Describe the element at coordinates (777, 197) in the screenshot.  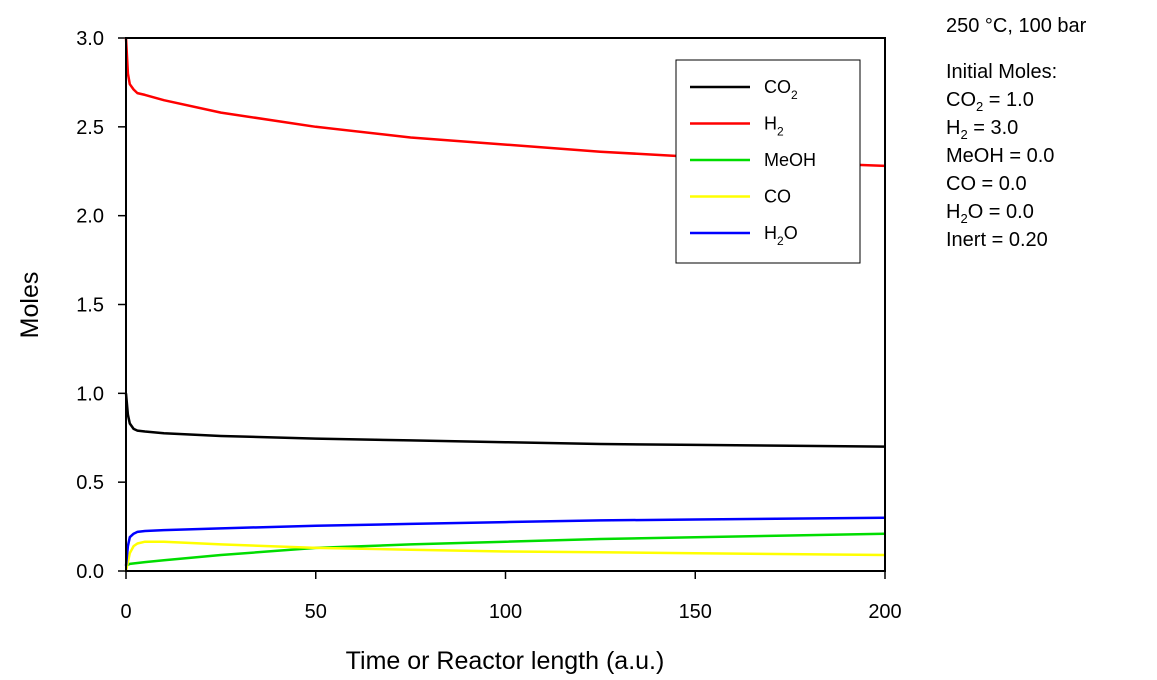
I see `legend-label-co: CO` at that location.